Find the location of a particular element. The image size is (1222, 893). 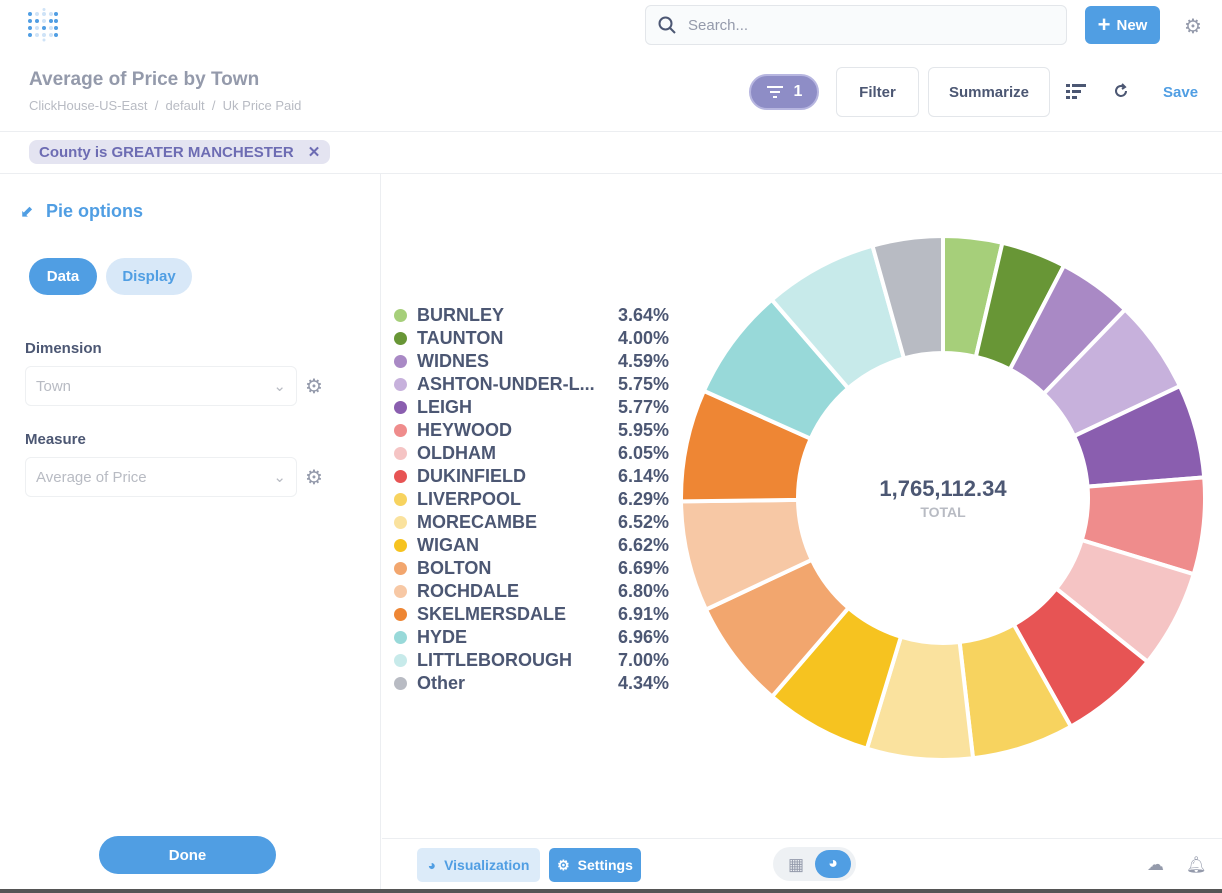

visualization-button: ◕ Visualization is located at coordinates (478, 865).